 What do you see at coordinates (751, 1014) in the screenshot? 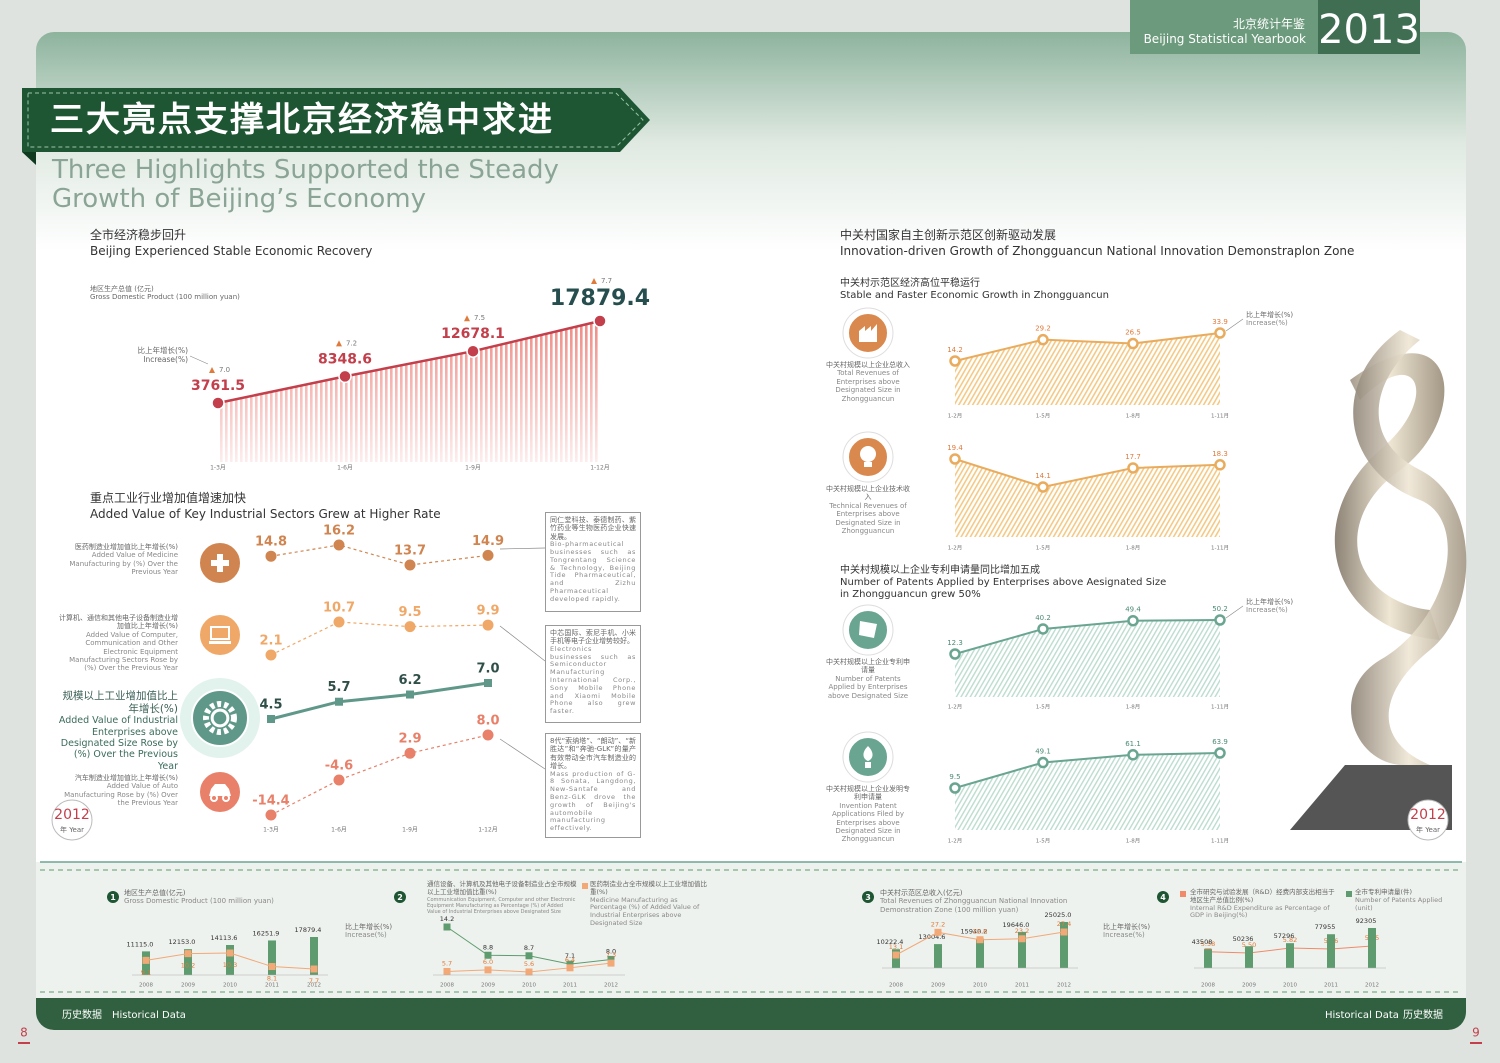
I see `footer-bar` at bounding box center [751, 1014].